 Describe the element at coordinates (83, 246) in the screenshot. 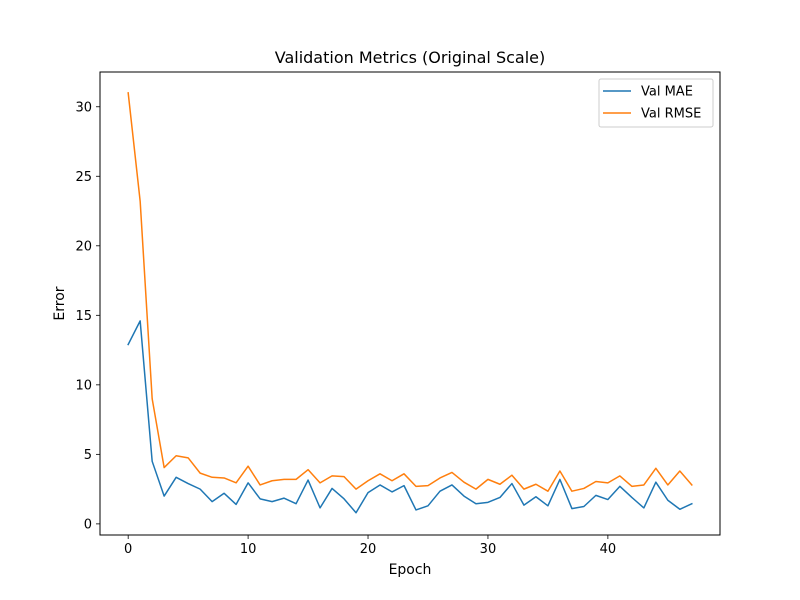

I see `y-tick-label: 20` at that location.